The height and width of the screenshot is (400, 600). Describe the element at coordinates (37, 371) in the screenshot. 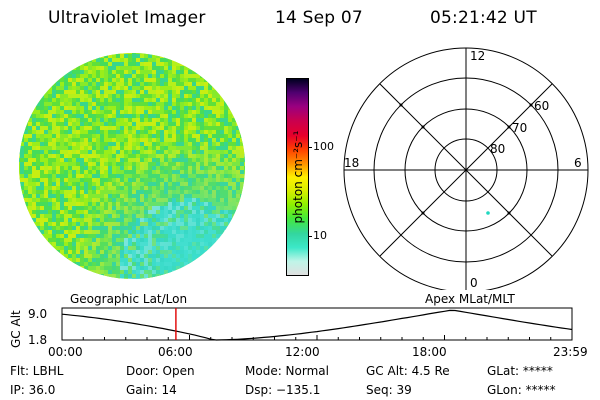

I see `filter-status: Flt: LBHL` at that location.